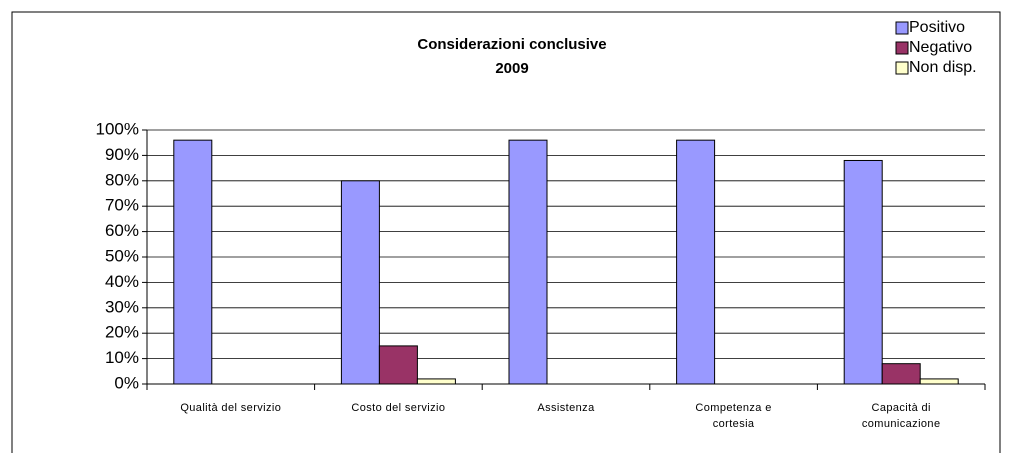  What do you see at coordinates (122, 179) in the screenshot?
I see `y-tick-label: 80%` at bounding box center [122, 179].